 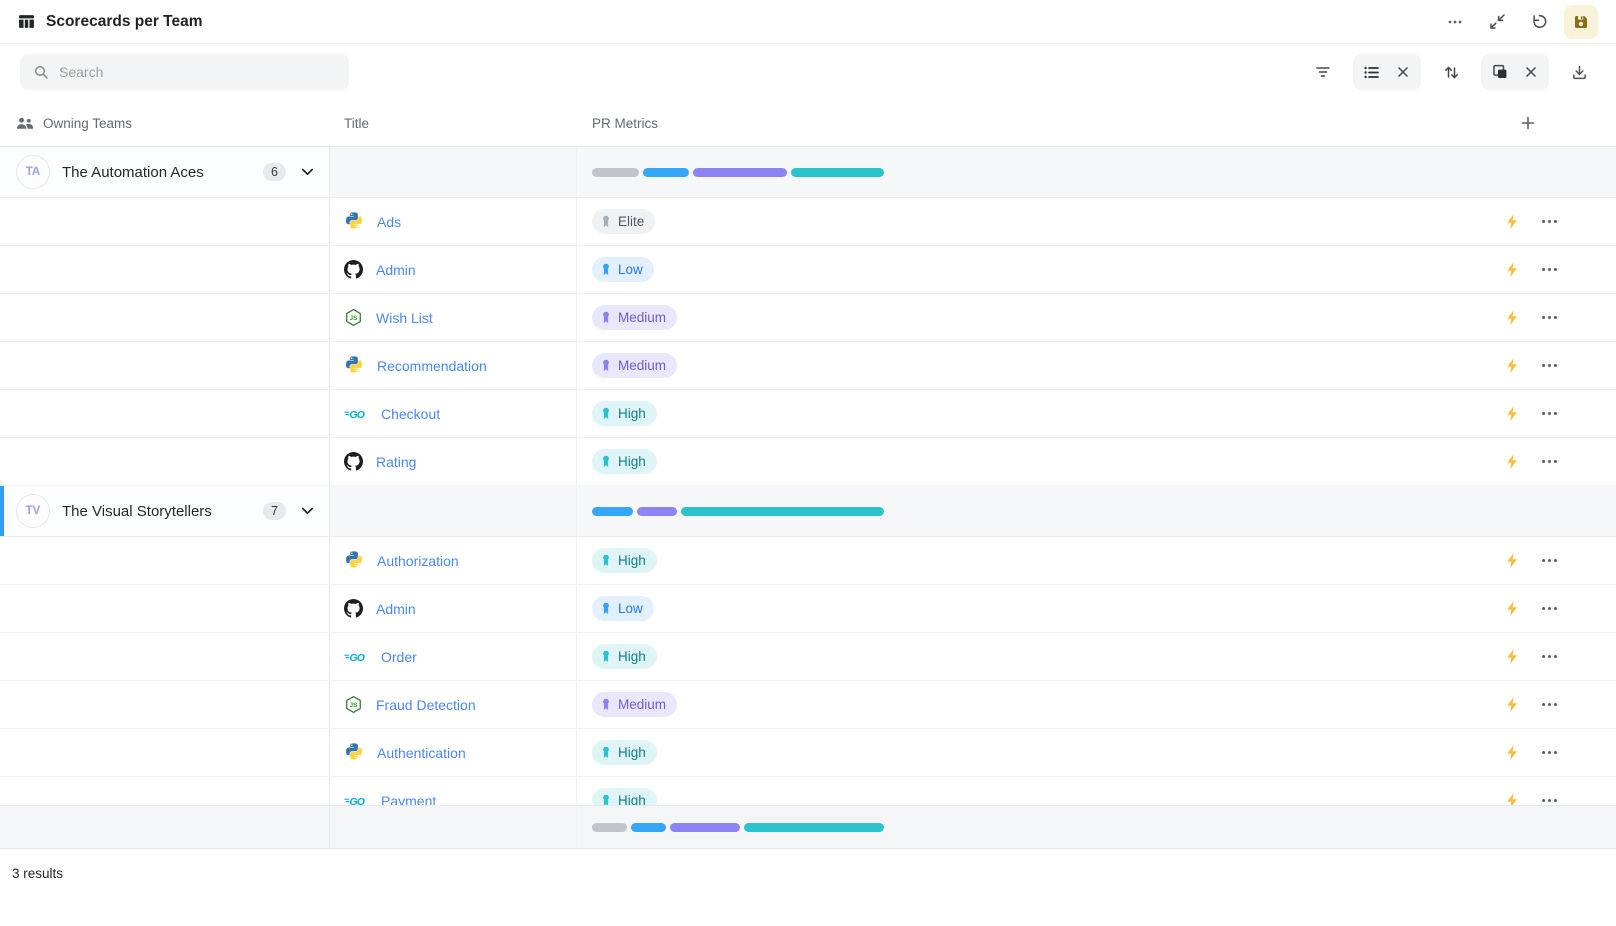 I want to click on clear-list-settings-button, so click(x=1402, y=72).